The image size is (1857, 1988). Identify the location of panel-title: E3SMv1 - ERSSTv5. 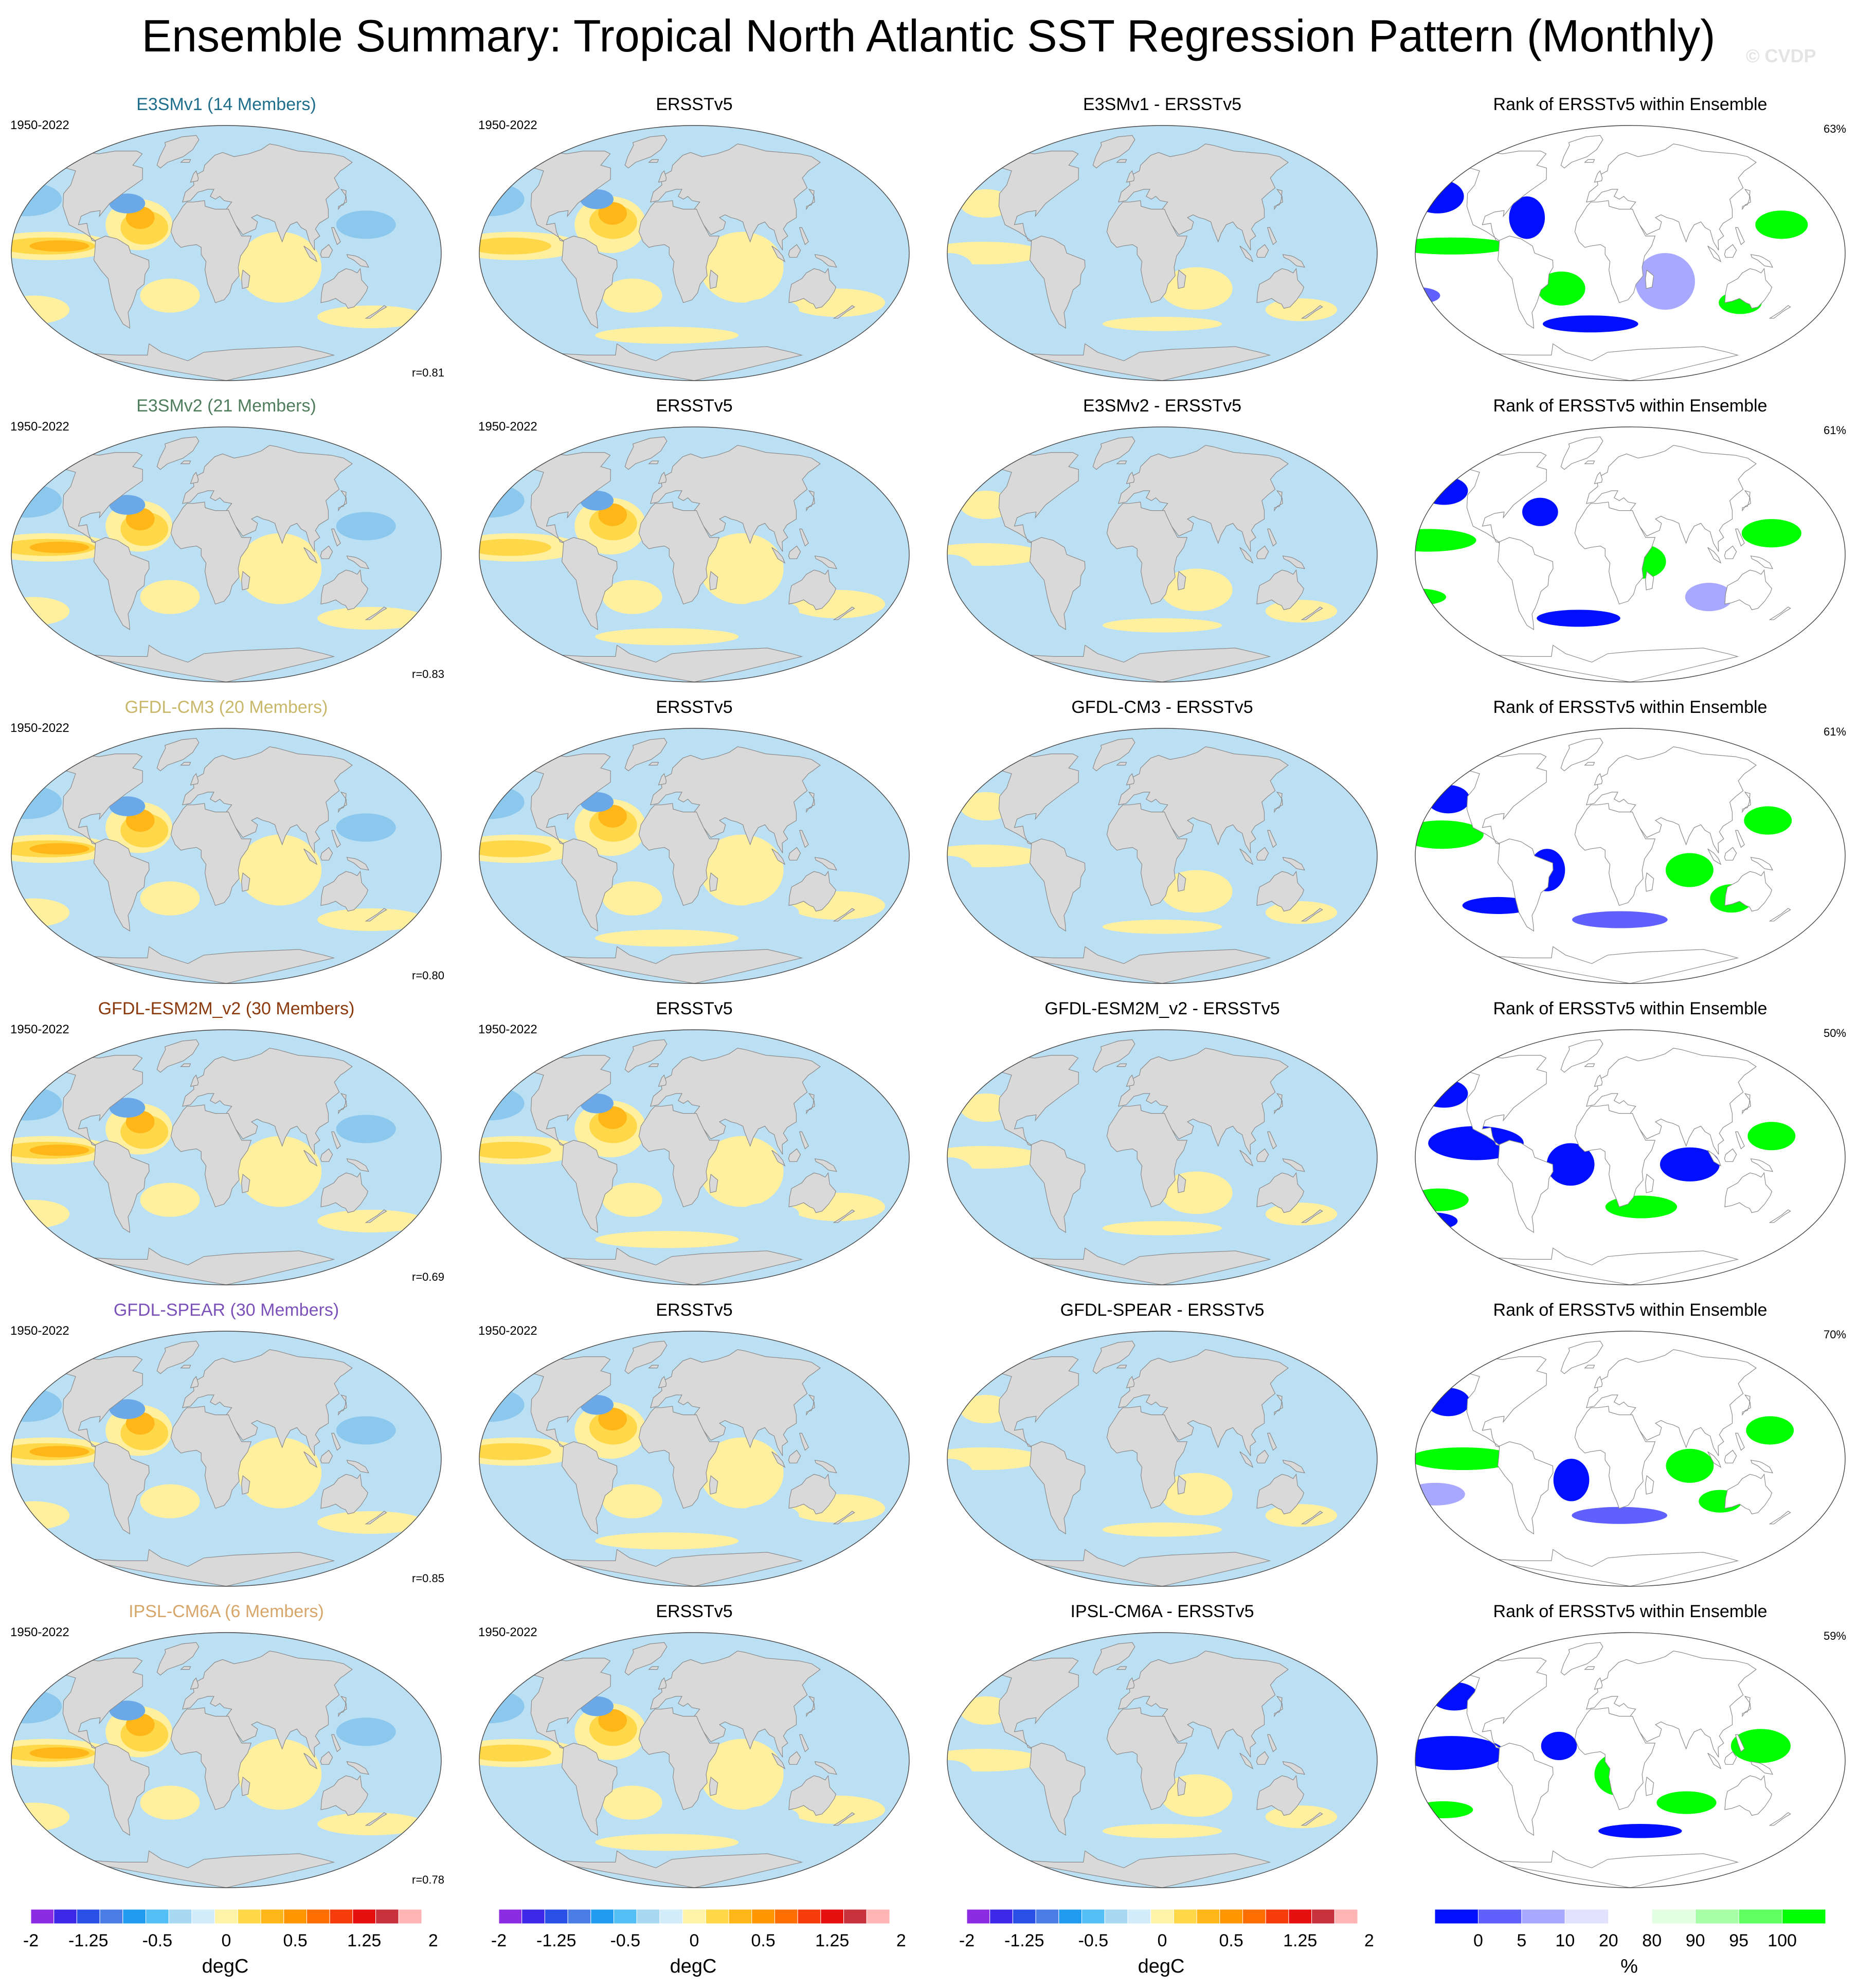
(1162, 104).